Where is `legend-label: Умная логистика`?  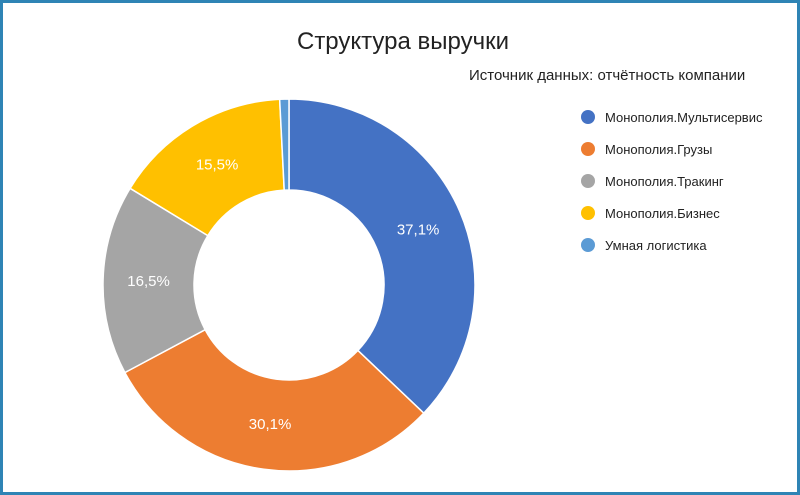 legend-label: Умная логистика is located at coordinates (656, 245).